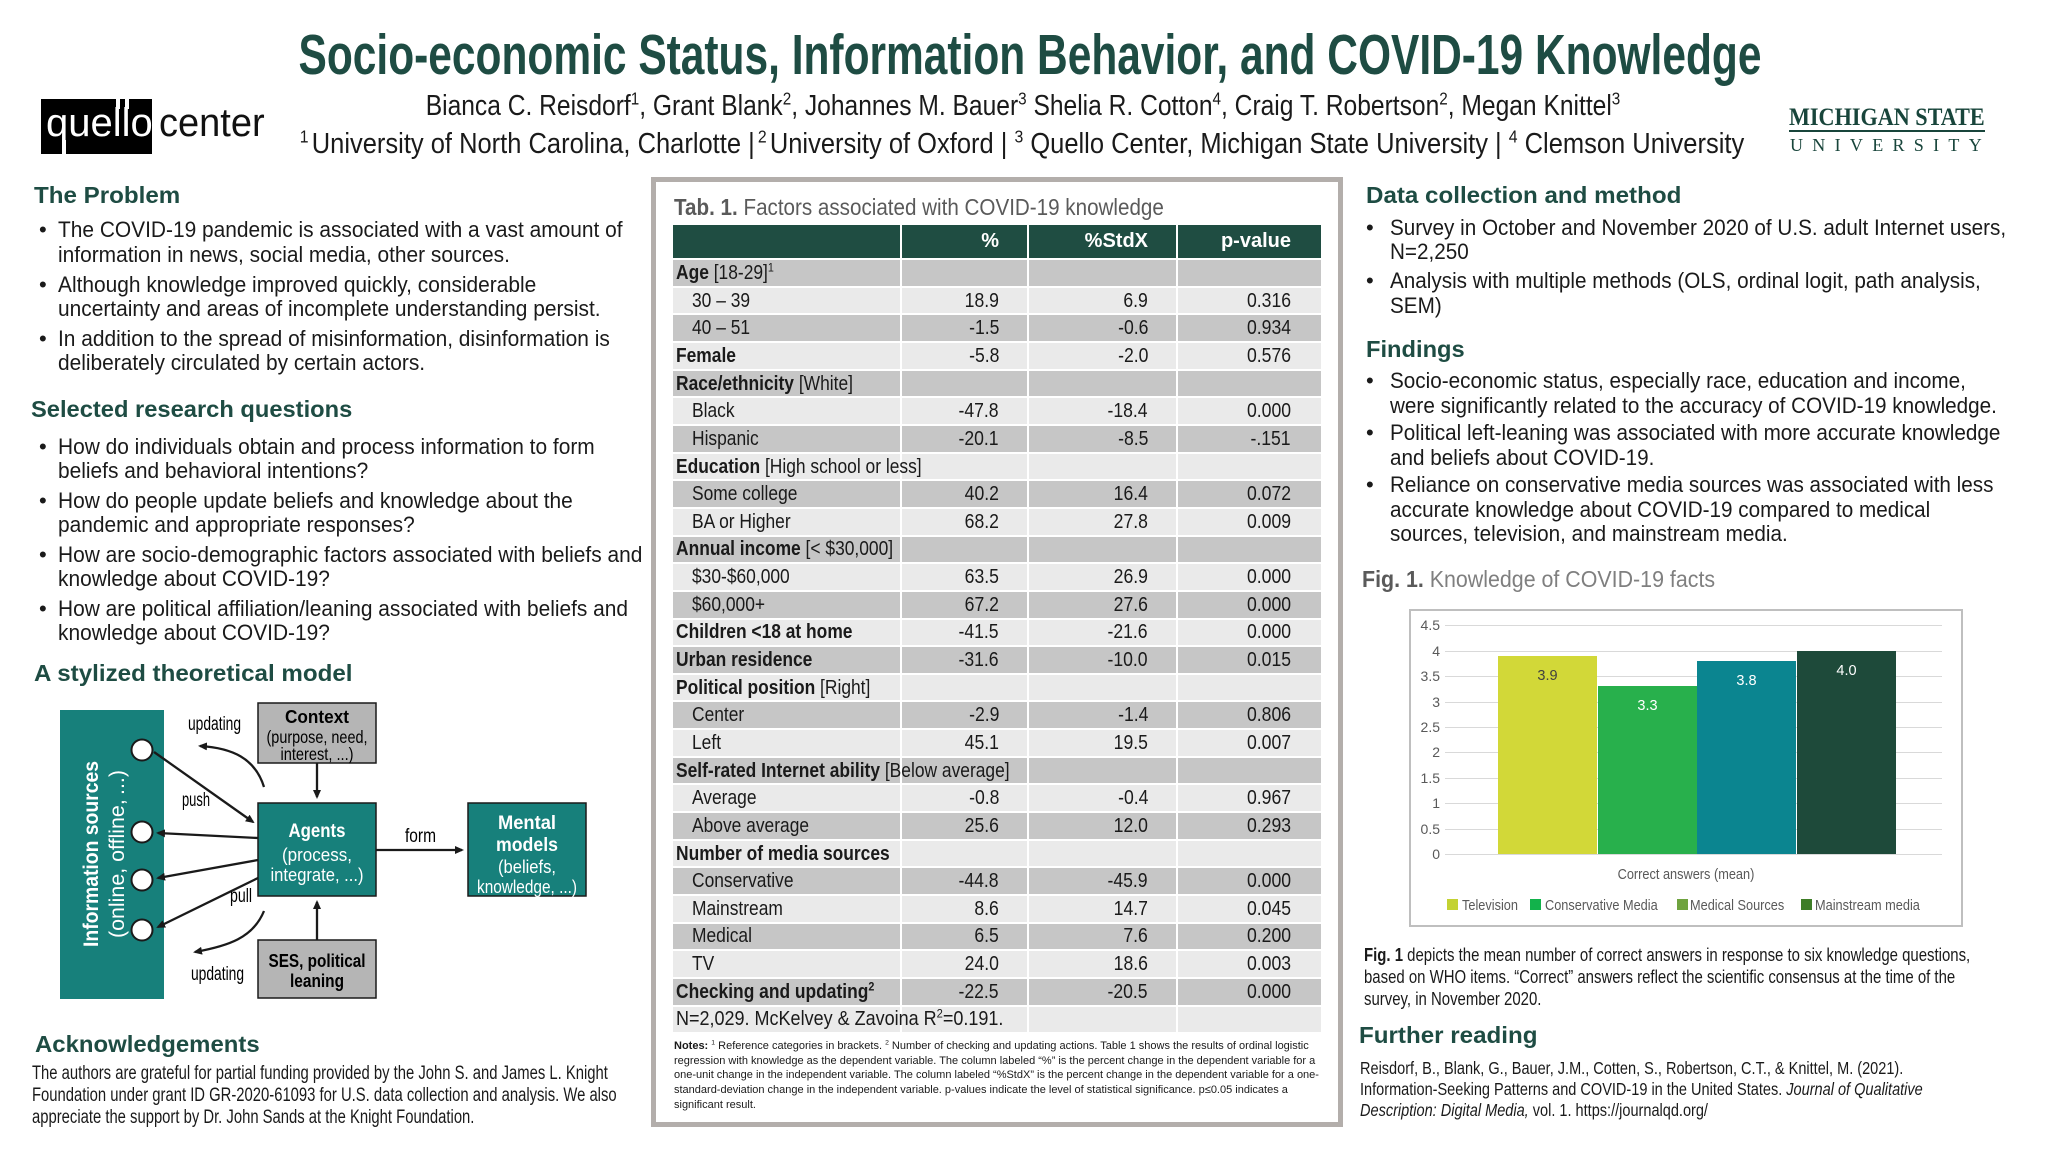 Image resolution: width=2048 pixels, height=1152 pixels. What do you see at coordinates (317, 855) in the screenshot?
I see `svg-text: (process,` at bounding box center [317, 855].